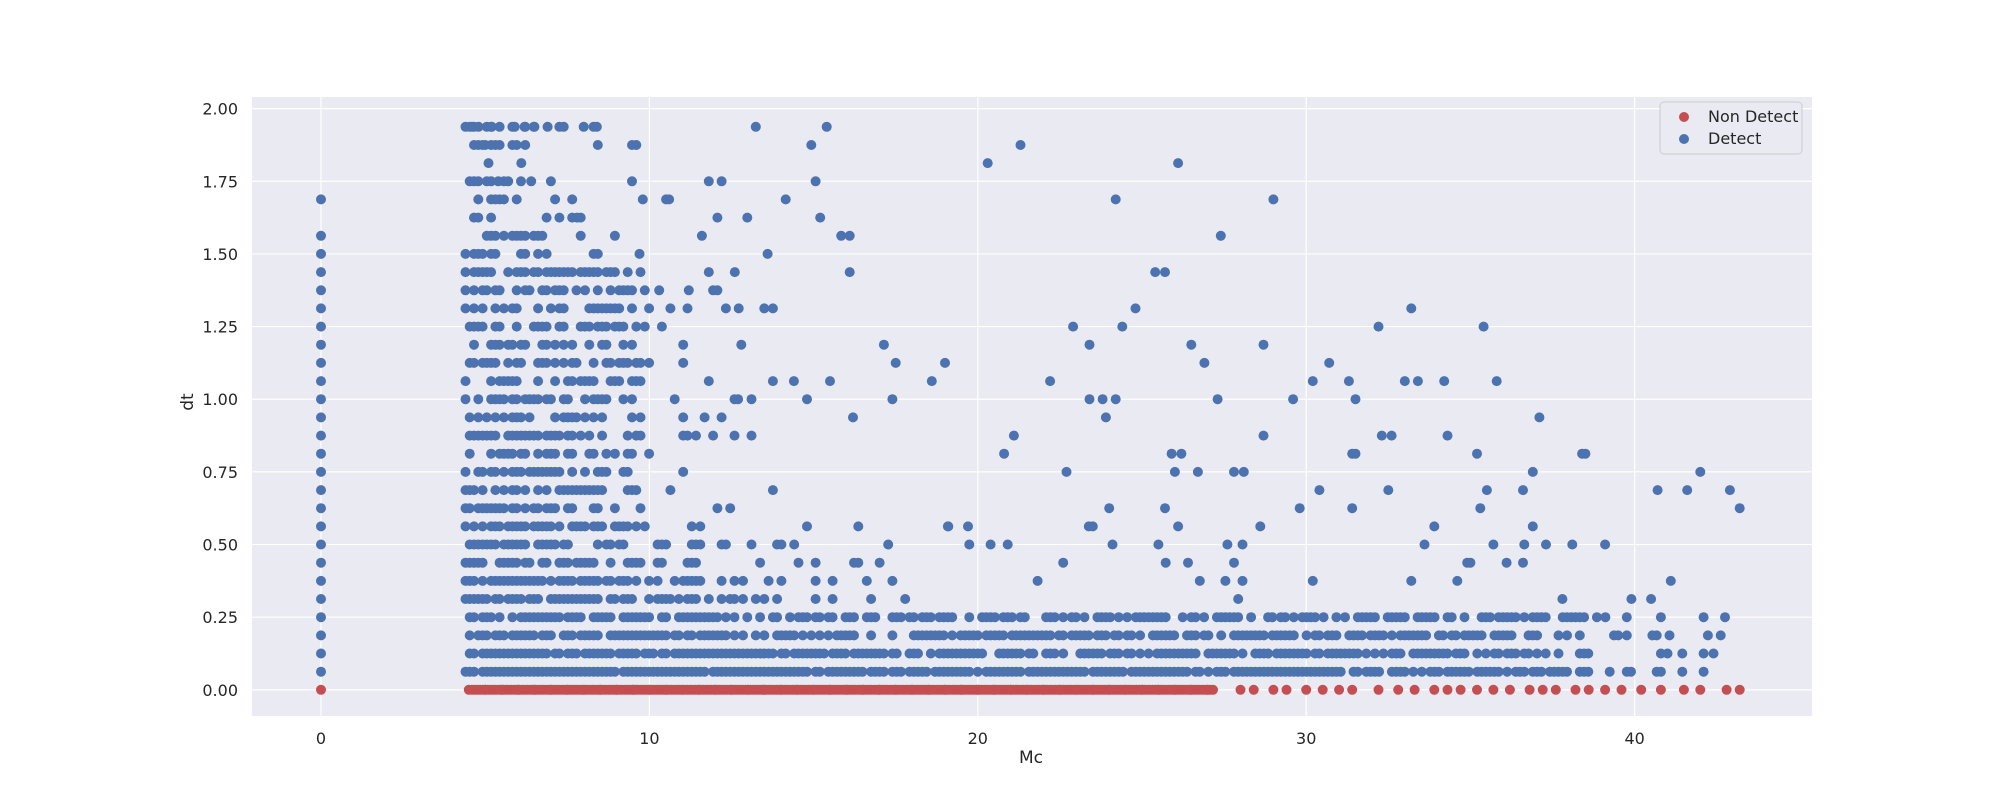 The image size is (2000, 800). Describe the element at coordinates (1030, 689) in the screenshot. I see `series-non-detect` at that location.